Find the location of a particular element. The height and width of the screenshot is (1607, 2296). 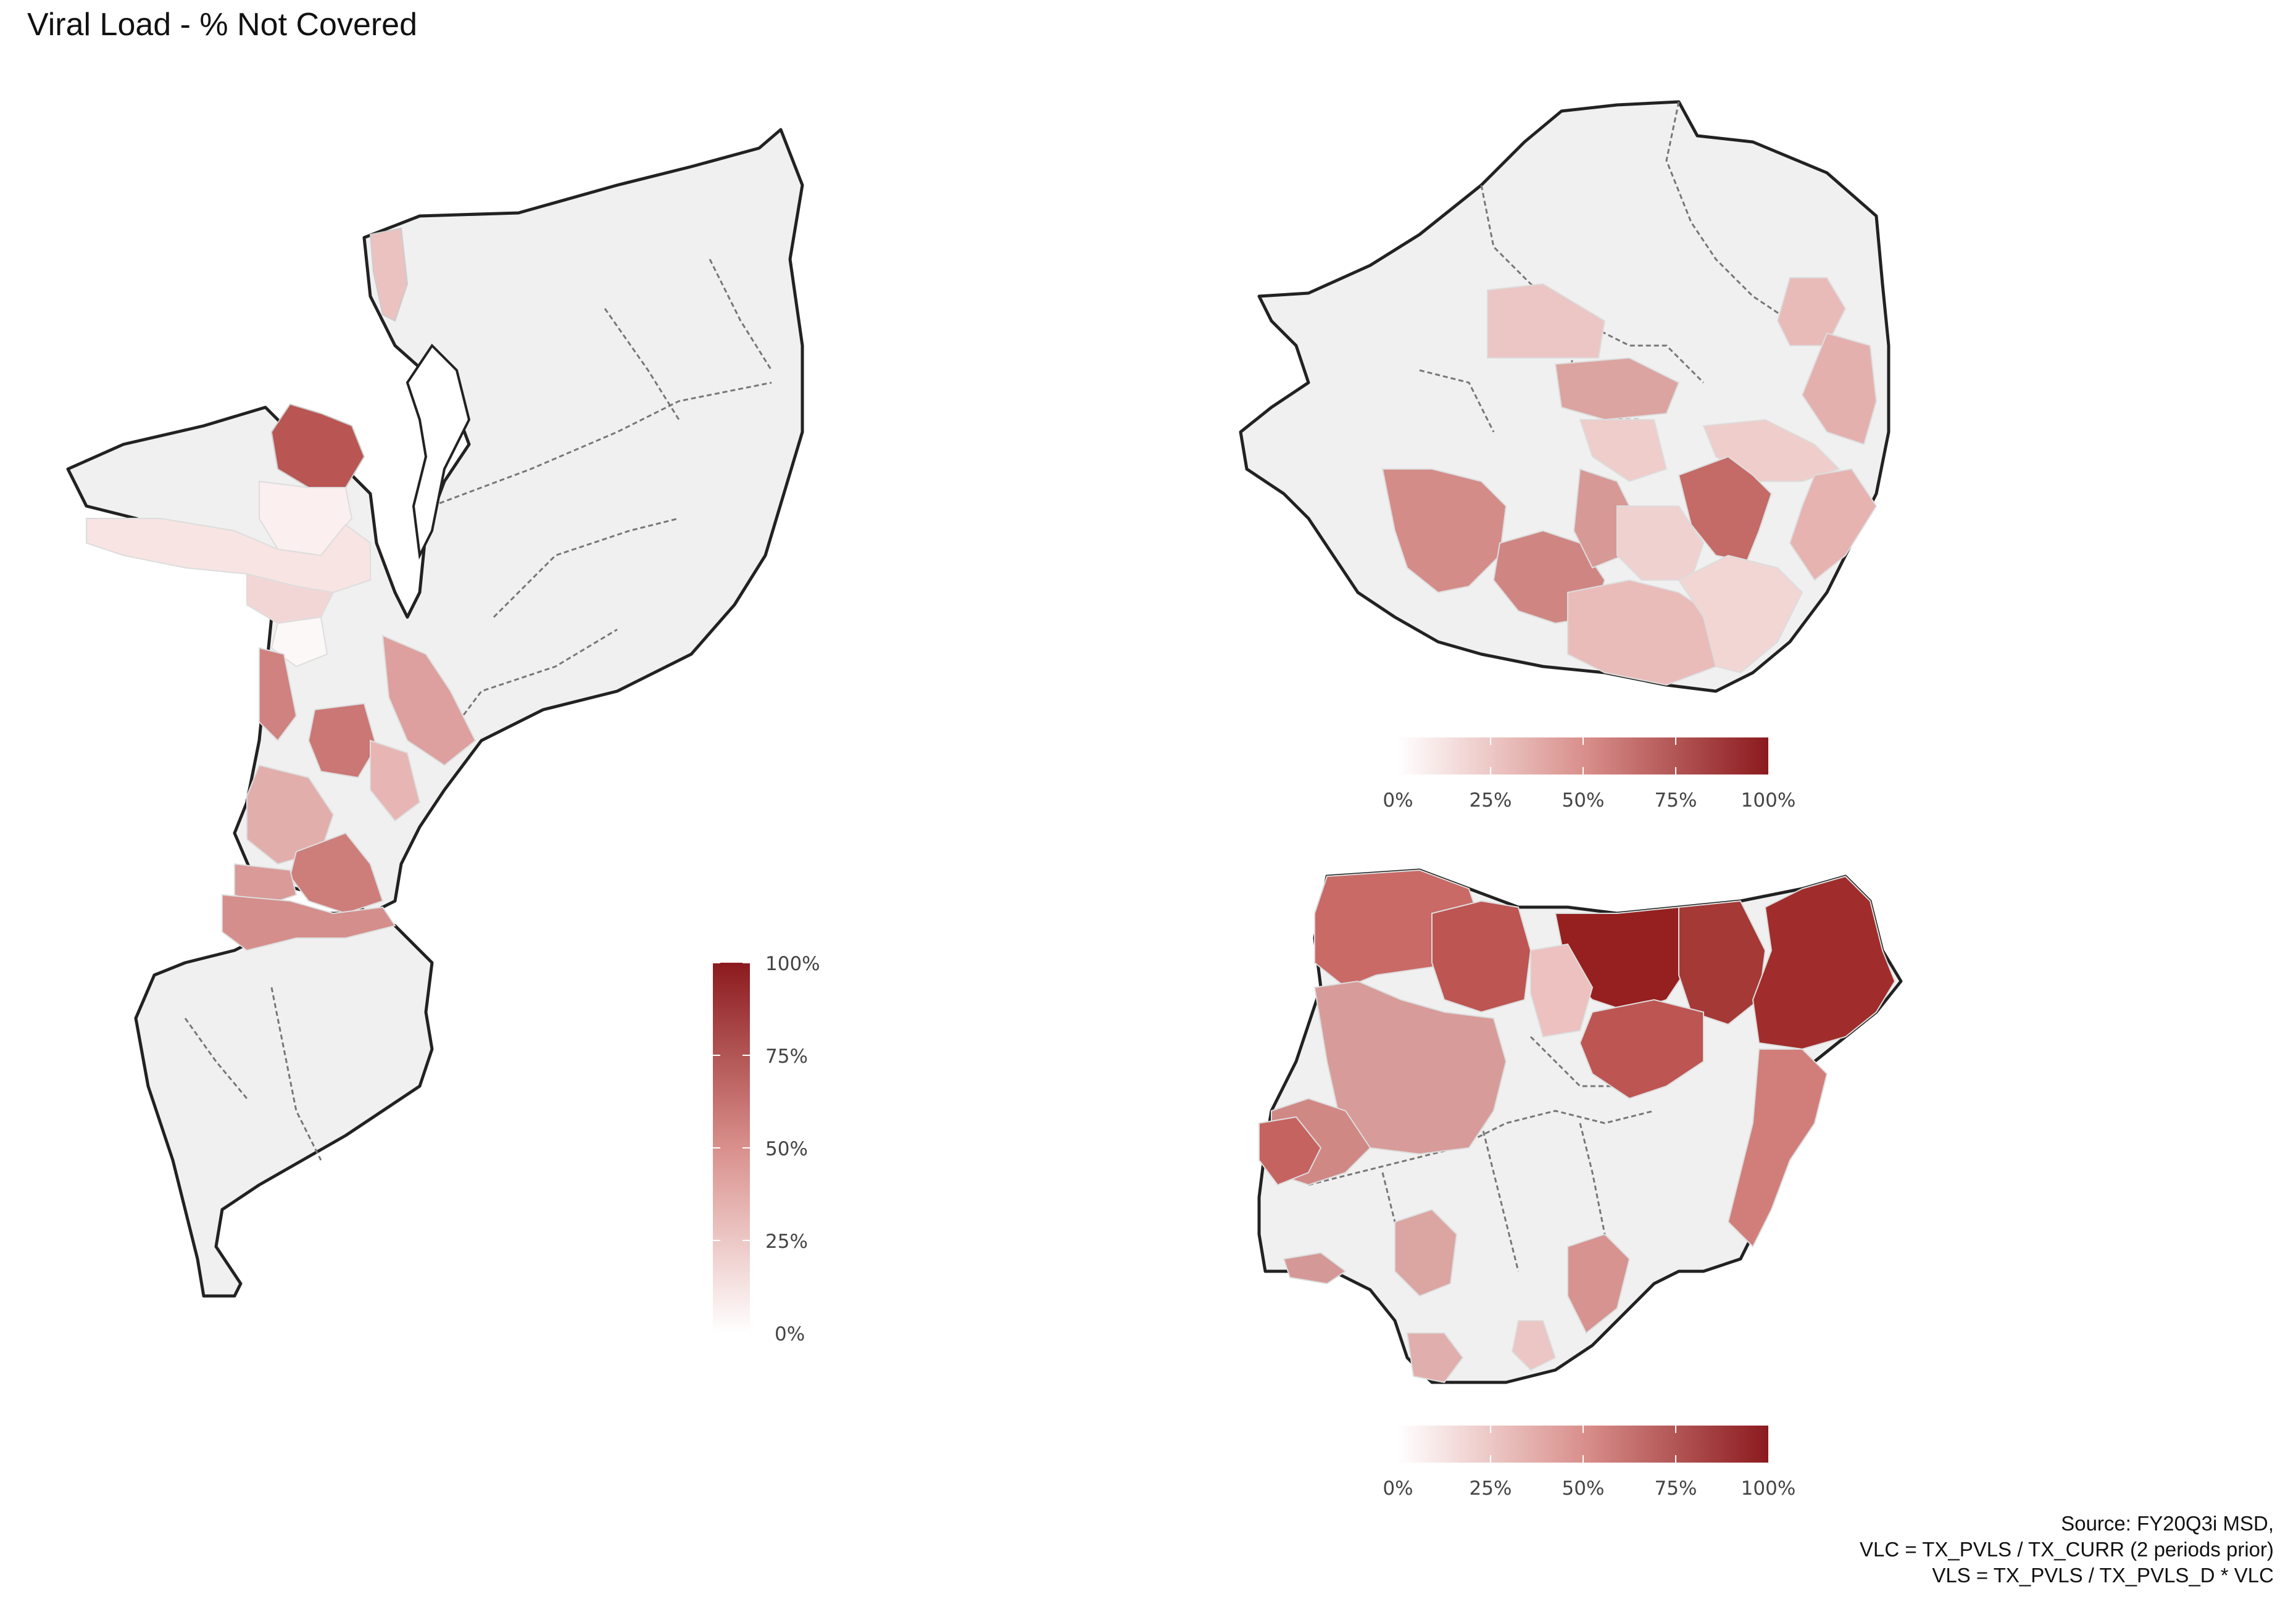

nigeria-legend-label-100: 100% is located at coordinates (1768, 1488).